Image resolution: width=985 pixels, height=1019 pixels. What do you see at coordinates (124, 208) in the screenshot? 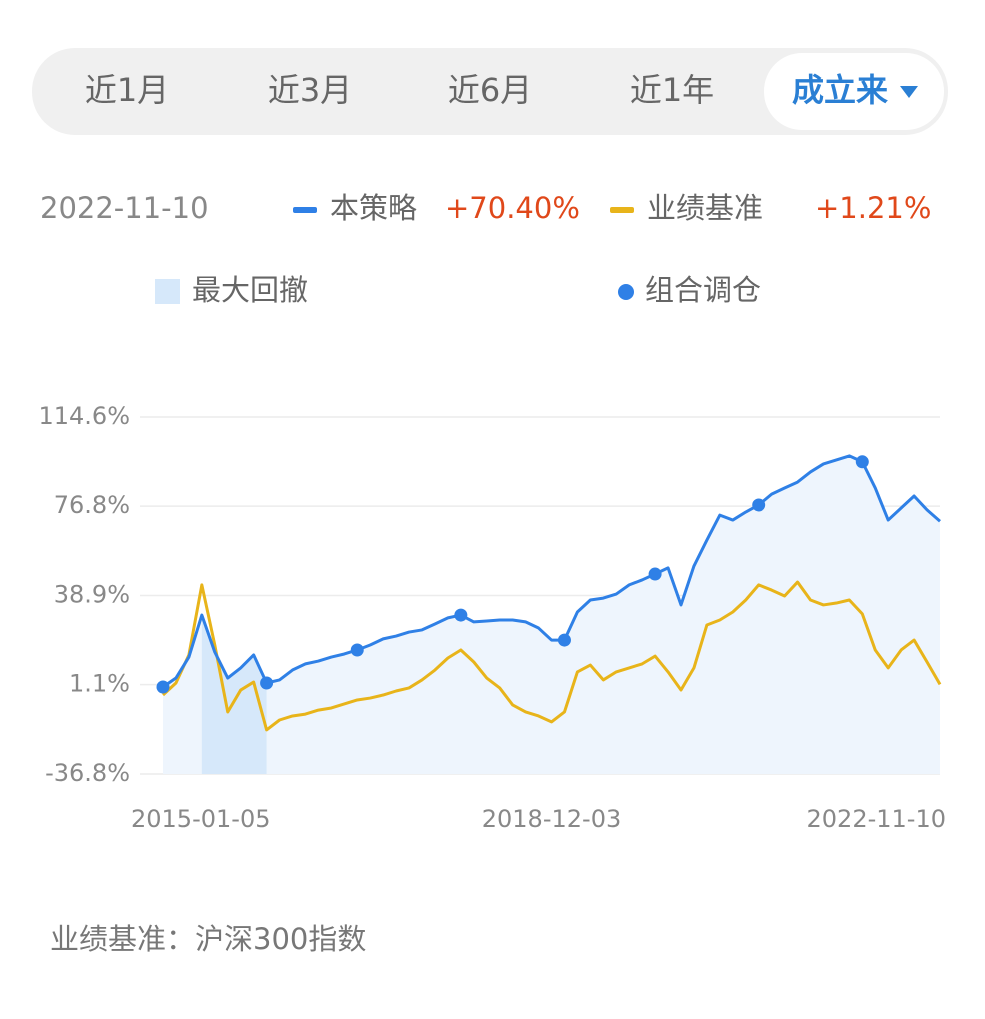
I see `date: 2022-11-10` at bounding box center [124, 208].